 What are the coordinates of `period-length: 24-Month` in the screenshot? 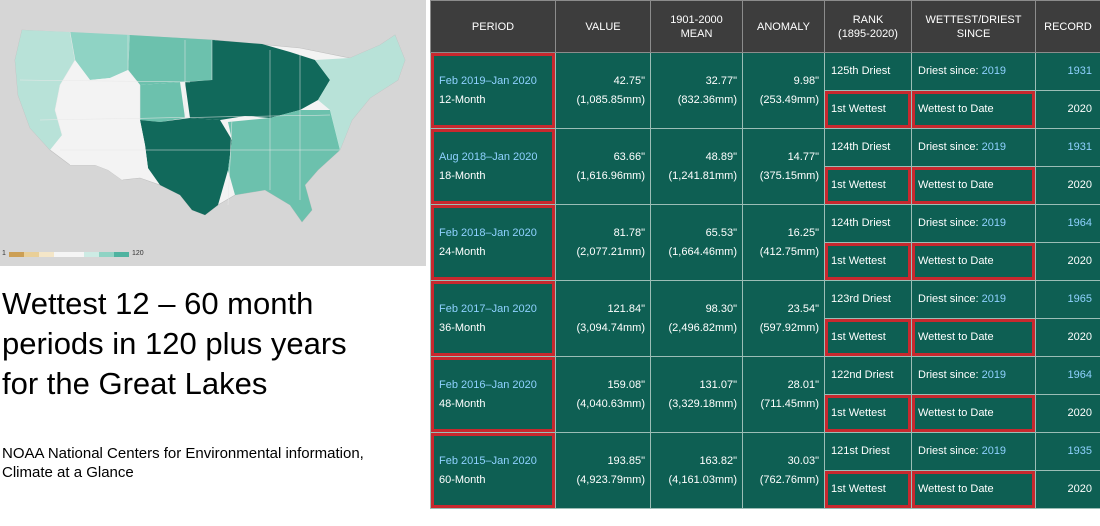 It's located at (462, 251).